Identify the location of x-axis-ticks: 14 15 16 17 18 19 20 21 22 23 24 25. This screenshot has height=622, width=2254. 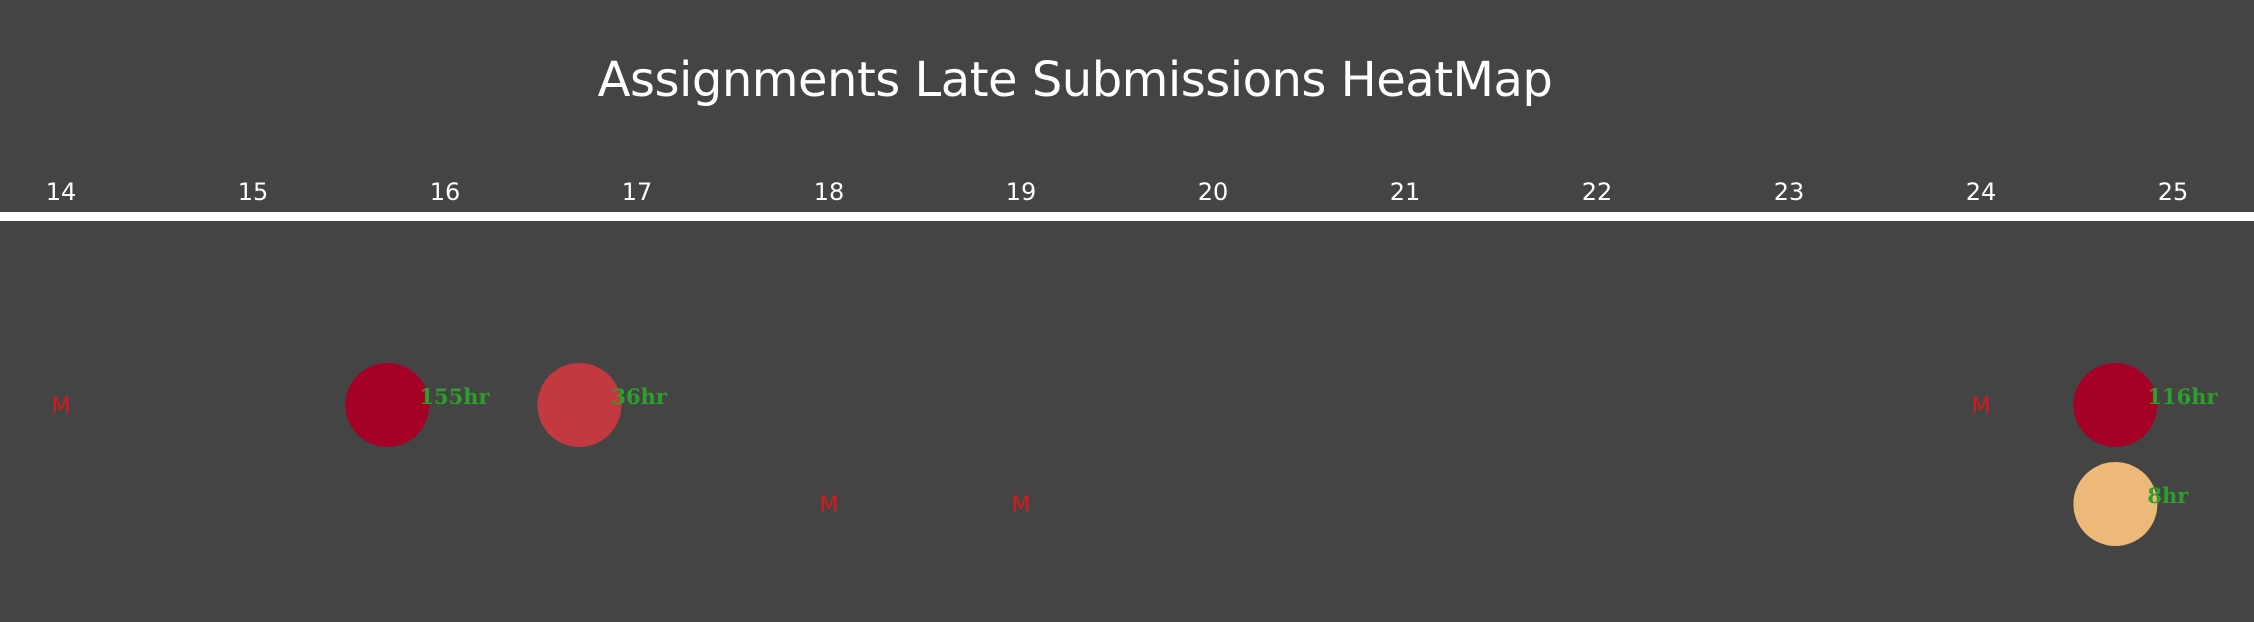
(1117, 192).